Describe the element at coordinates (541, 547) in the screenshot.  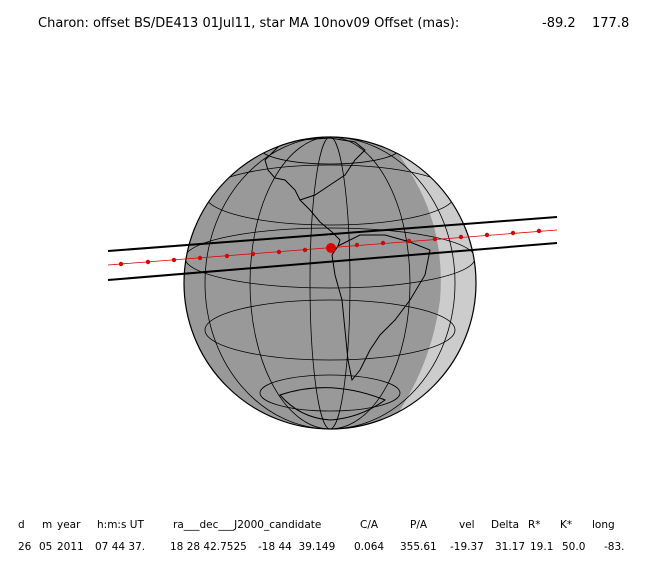
I see `cell: 19.1` at that location.